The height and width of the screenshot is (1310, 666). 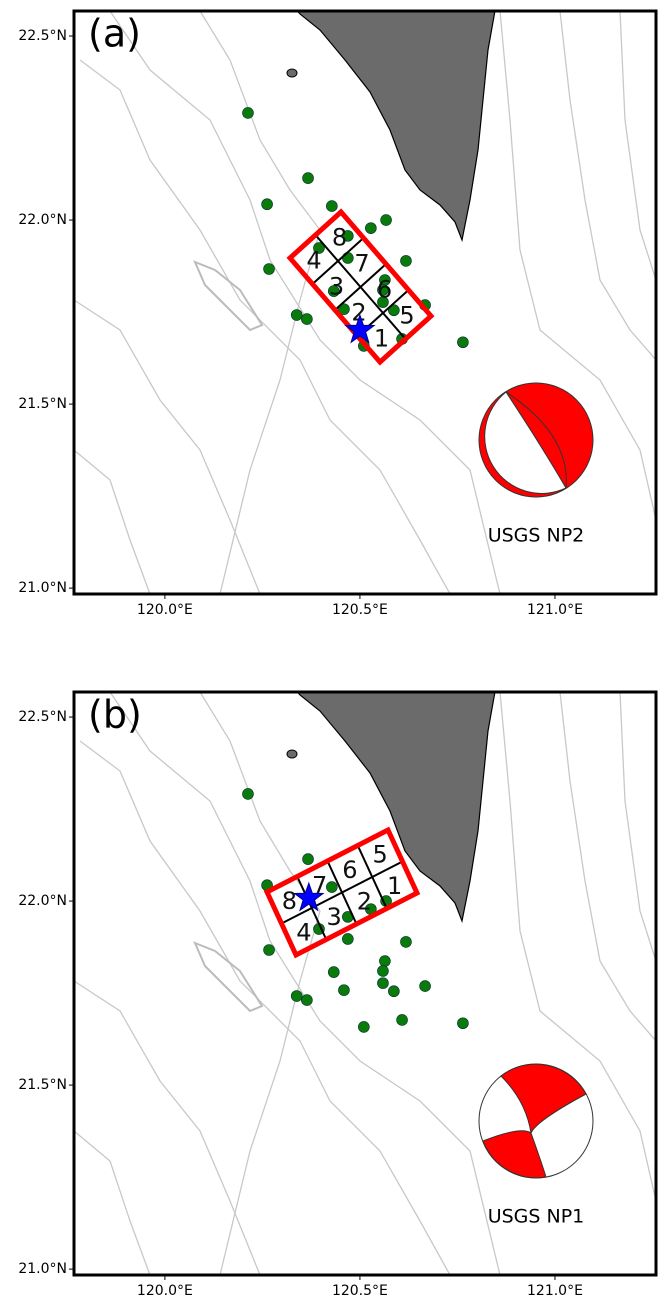 I want to click on fault-cell-label: 2, so click(x=364, y=902).